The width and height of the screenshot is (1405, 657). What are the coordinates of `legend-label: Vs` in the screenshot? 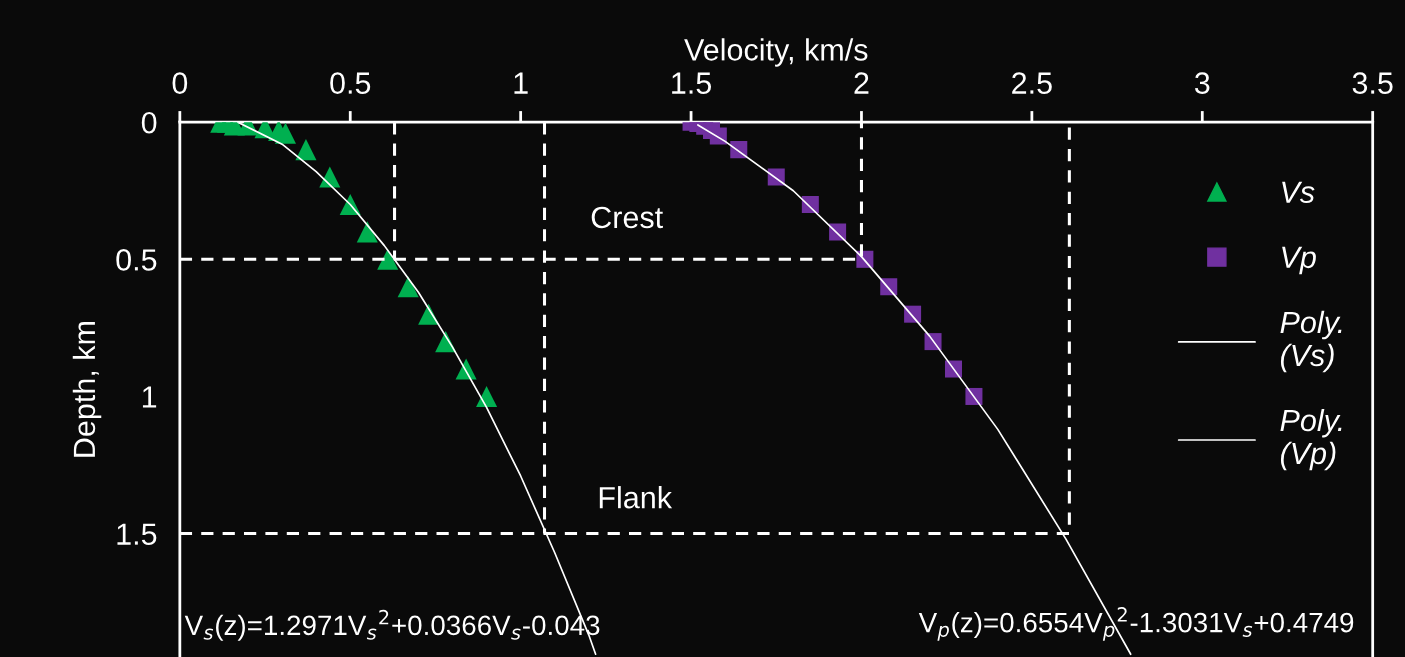 It's located at (1298, 192).